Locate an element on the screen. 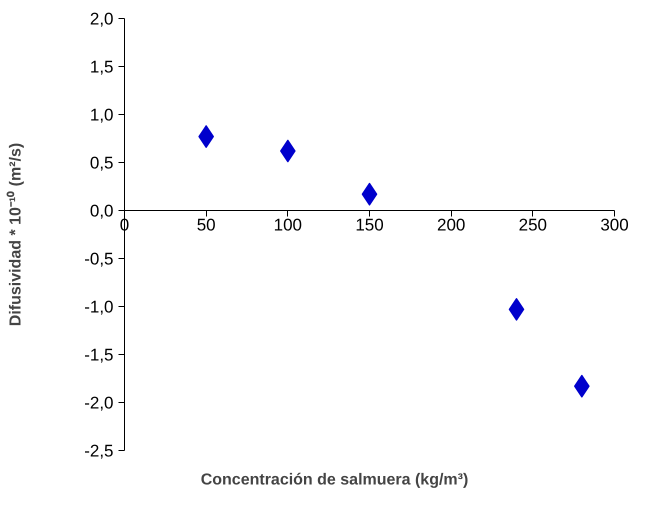 This screenshot has width=651, height=510. x-tick-label: 50 is located at coordinates (206, 225).